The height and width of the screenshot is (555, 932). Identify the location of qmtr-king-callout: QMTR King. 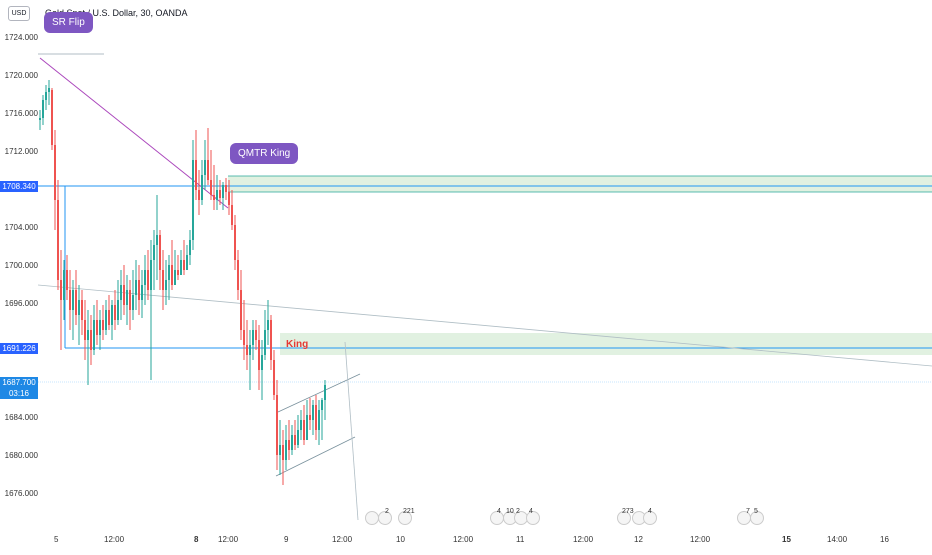
(264, 153).